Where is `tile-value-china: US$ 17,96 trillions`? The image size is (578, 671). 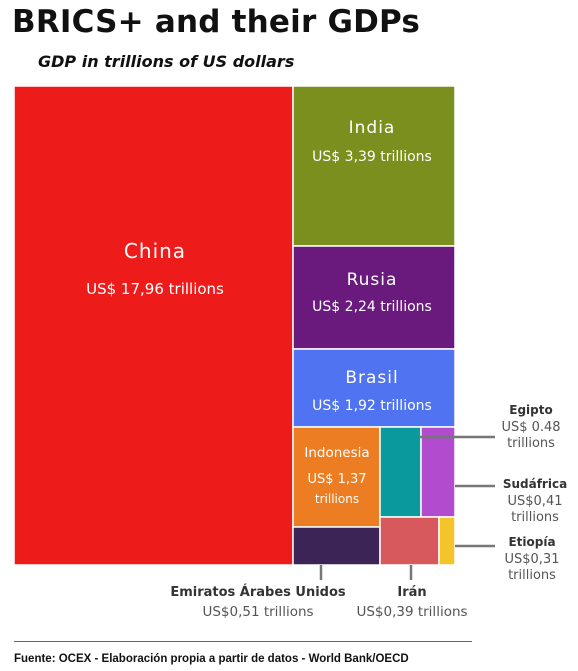
tile-value-china: US$ 17,96 trillions is located at coordinates (155, 289).